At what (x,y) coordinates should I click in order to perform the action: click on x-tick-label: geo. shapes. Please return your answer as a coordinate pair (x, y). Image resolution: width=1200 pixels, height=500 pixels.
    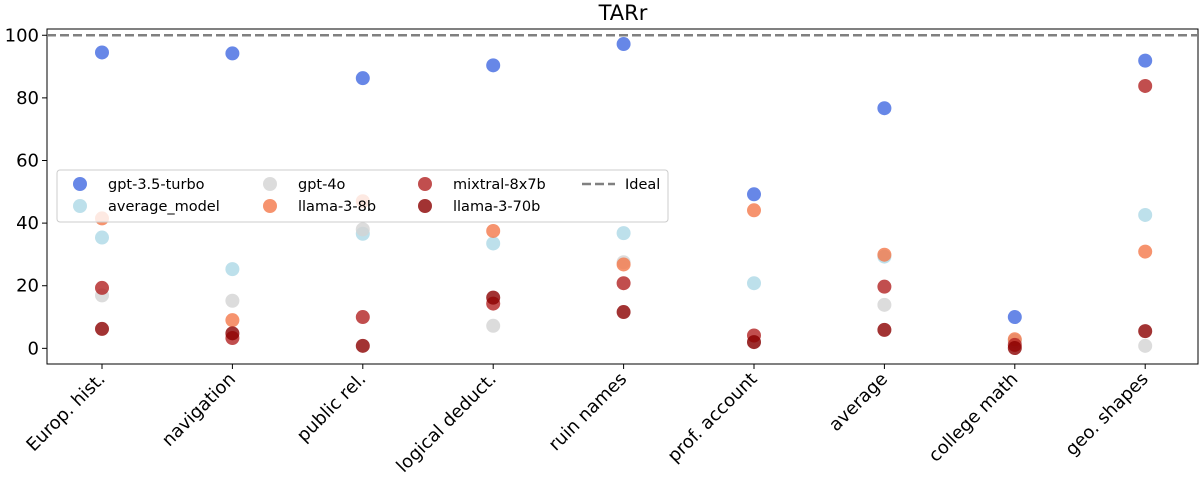
    Looking at the image, I should click on (1106, 414).